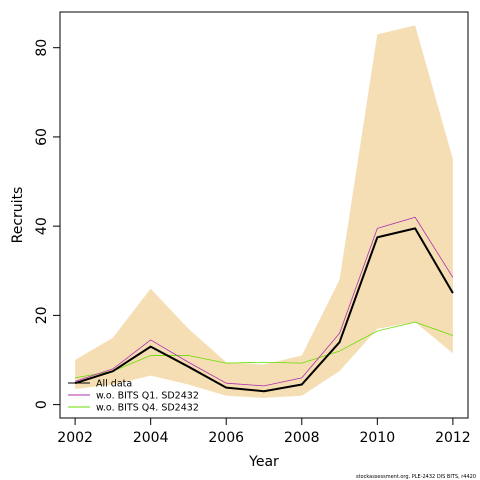 The height and width of the screenshot is (480, 480). I want to click on y-tick-label: 20, so click(42, 315).